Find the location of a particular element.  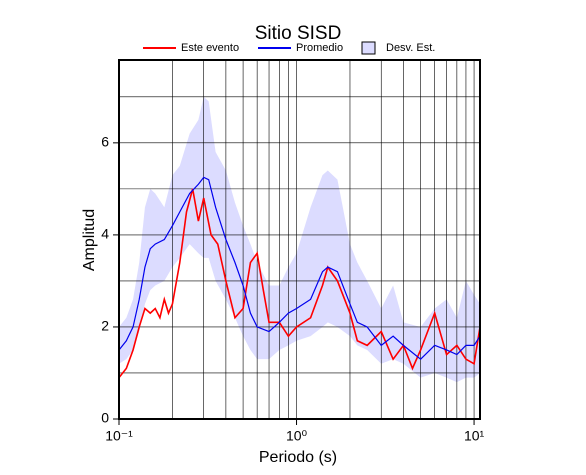

y-axis-label: Amplitud is located at coordinates (89, 240).